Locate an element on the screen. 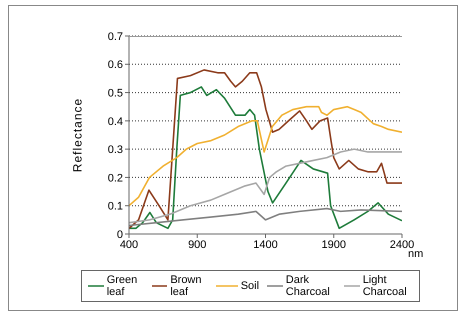 The height and width of the screenshot is (322, 470). x-tick-label: 1900 is located at coordinates (334, 244).